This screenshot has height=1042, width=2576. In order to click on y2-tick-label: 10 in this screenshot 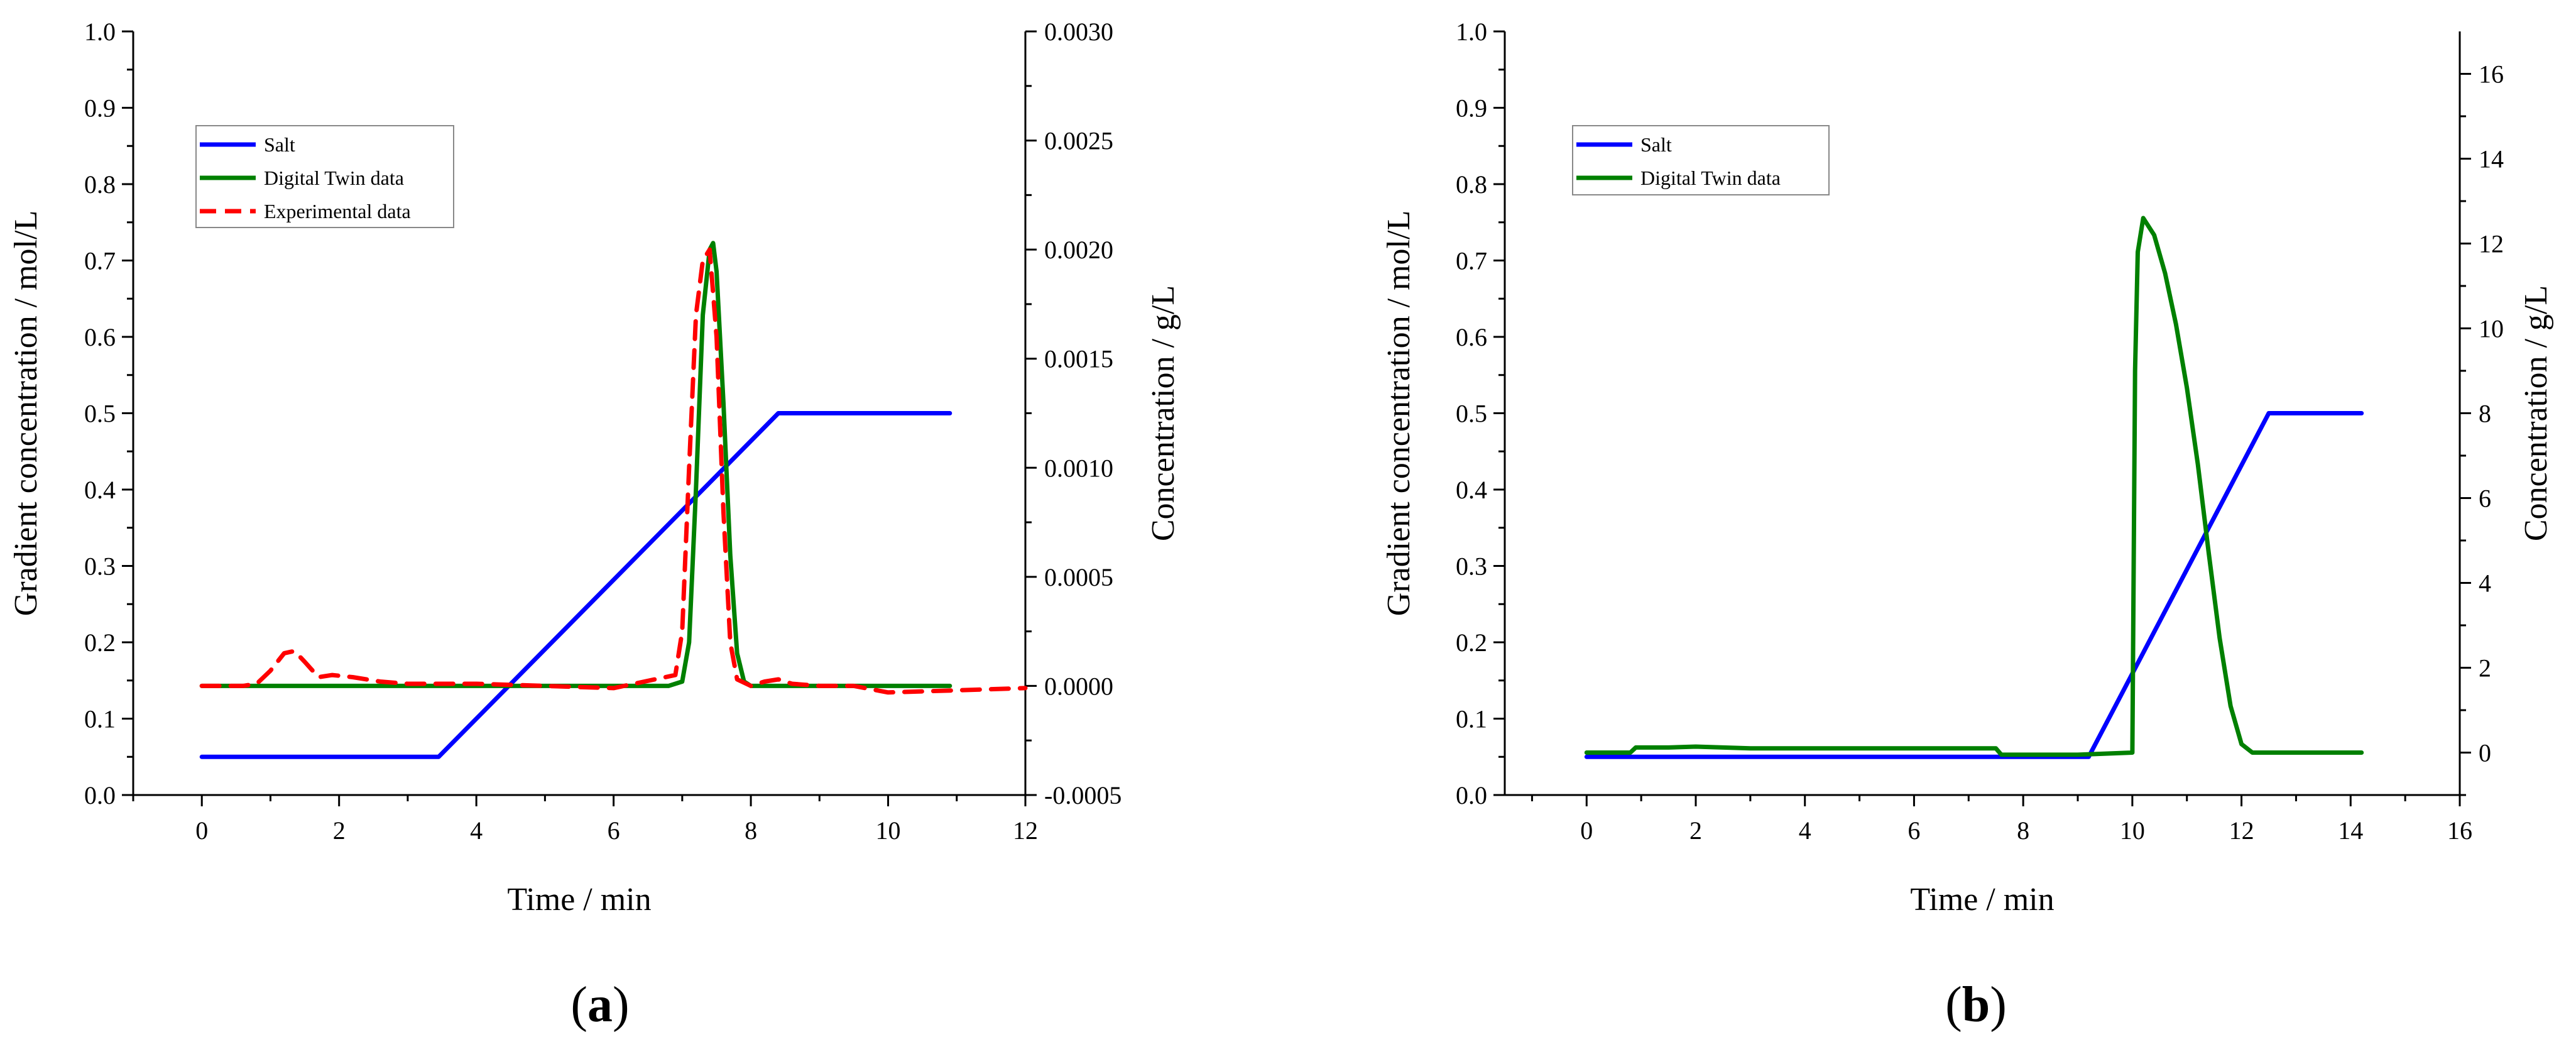, I will do `click(2492, 329)`.